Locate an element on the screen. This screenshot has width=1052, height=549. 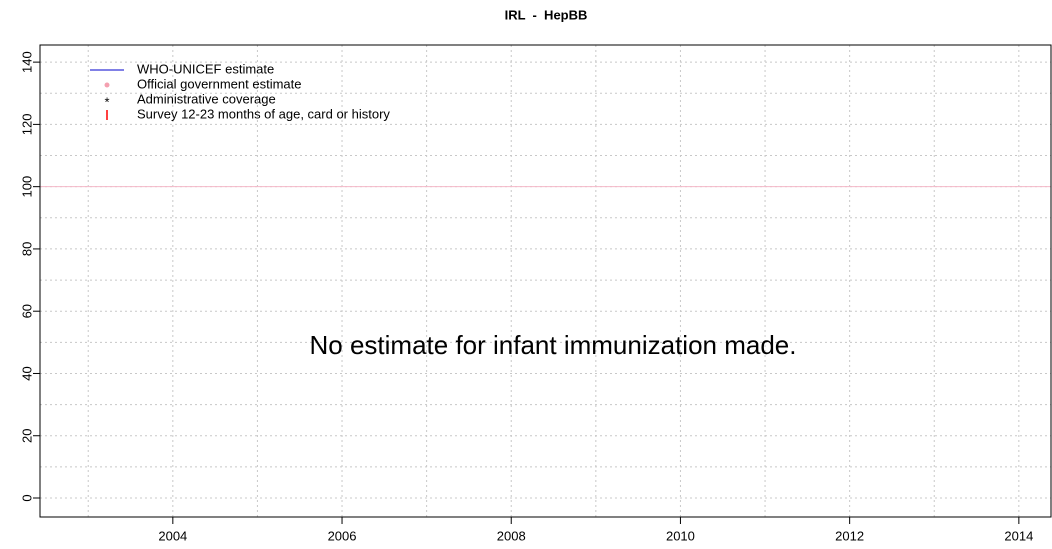
legend-symbol: * is located at coordinates (106, 101).